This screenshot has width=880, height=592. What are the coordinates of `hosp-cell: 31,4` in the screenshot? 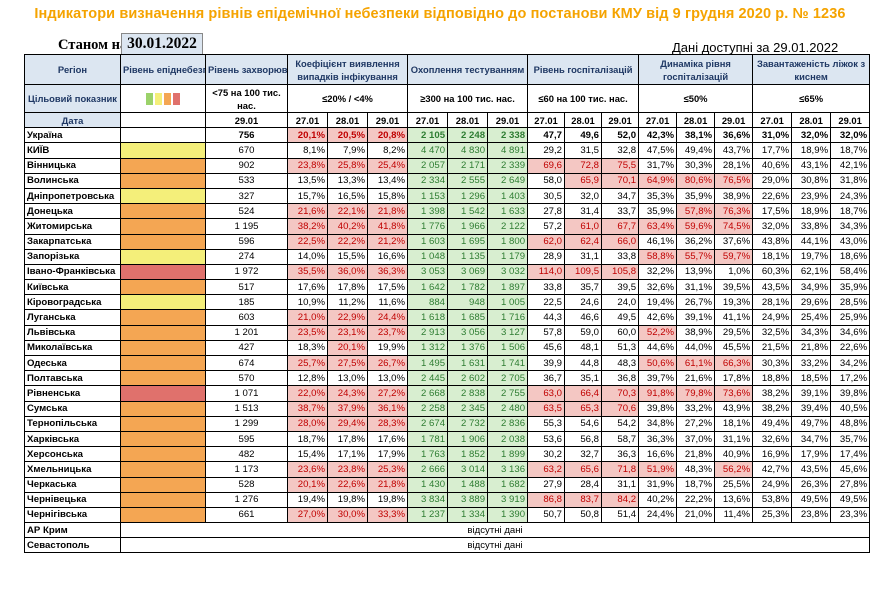 It's located at (583, 211).